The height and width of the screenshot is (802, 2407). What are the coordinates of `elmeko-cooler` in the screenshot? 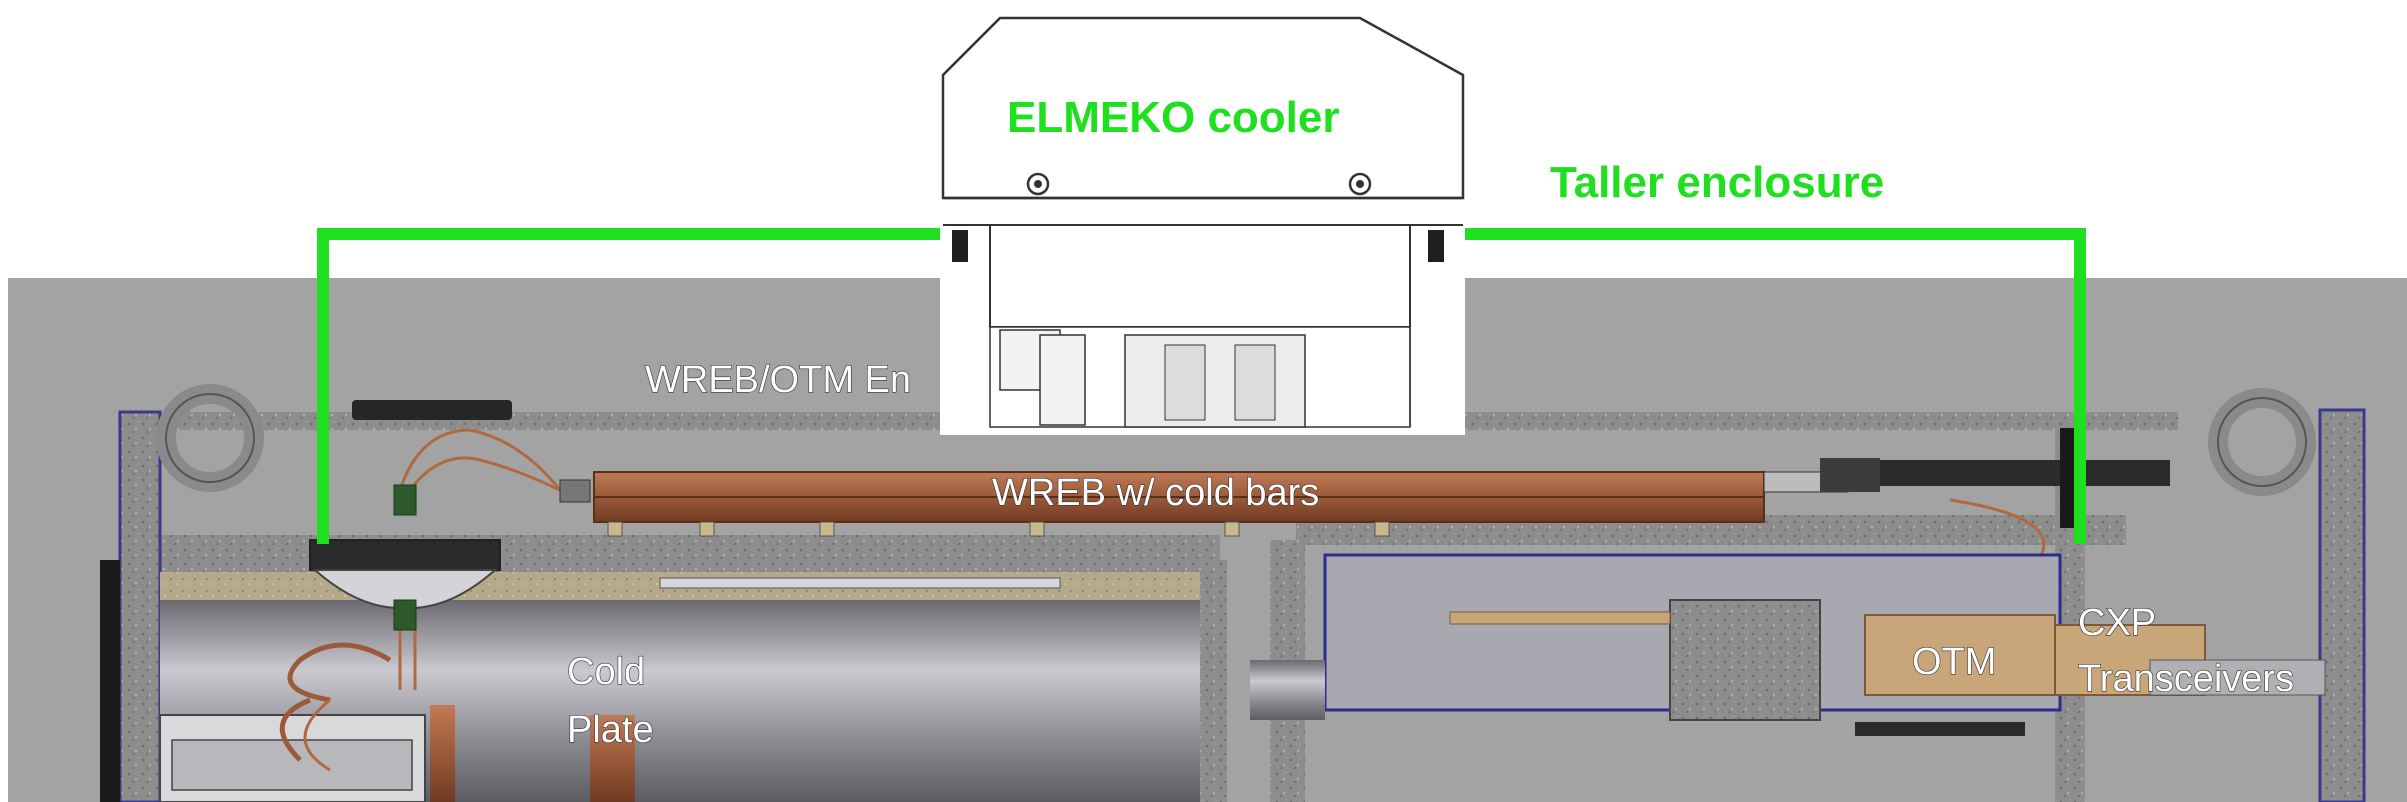 It's located at (1202, 225).